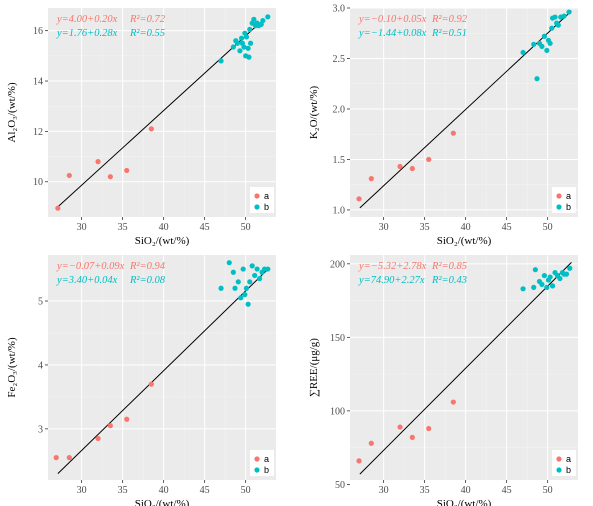 The image size is (593, 506). Describe the element at coordinates (314, 367) in the screenshot. I see `y-axis-title: ∑REE/(μg/g)` at that location.